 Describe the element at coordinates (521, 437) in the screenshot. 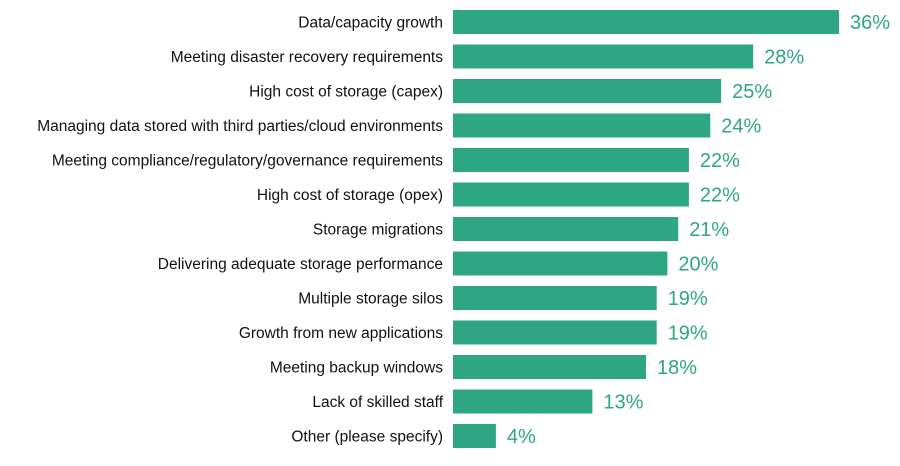

I see `value-label-12: 4%` at that location.